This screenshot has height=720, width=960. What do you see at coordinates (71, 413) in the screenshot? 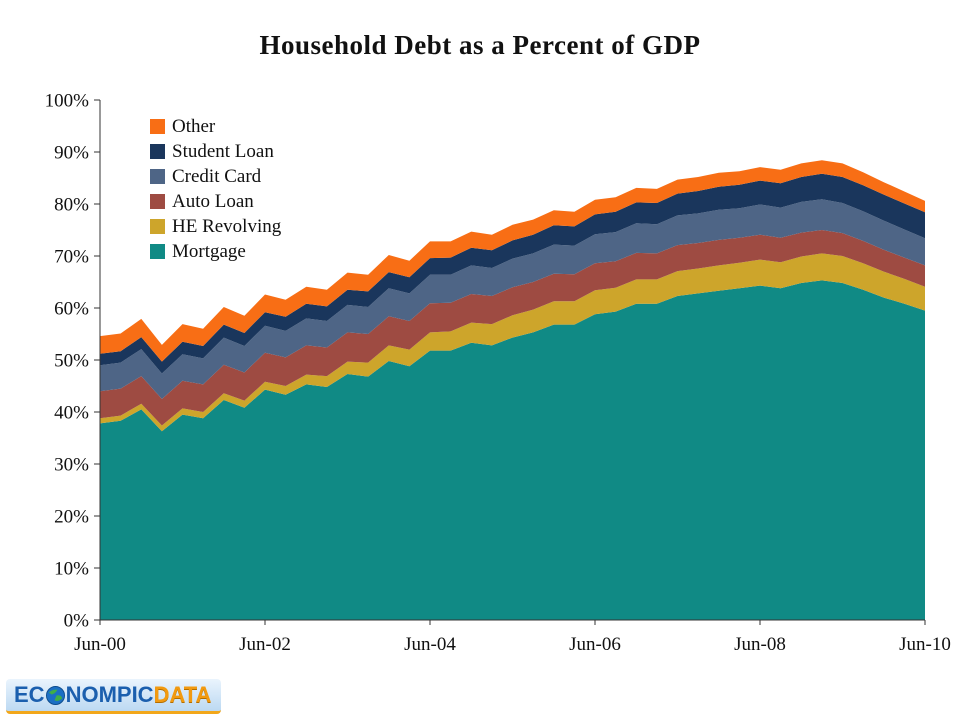
I see `y-tick-label: 40%` at bounding box center [71, 413].